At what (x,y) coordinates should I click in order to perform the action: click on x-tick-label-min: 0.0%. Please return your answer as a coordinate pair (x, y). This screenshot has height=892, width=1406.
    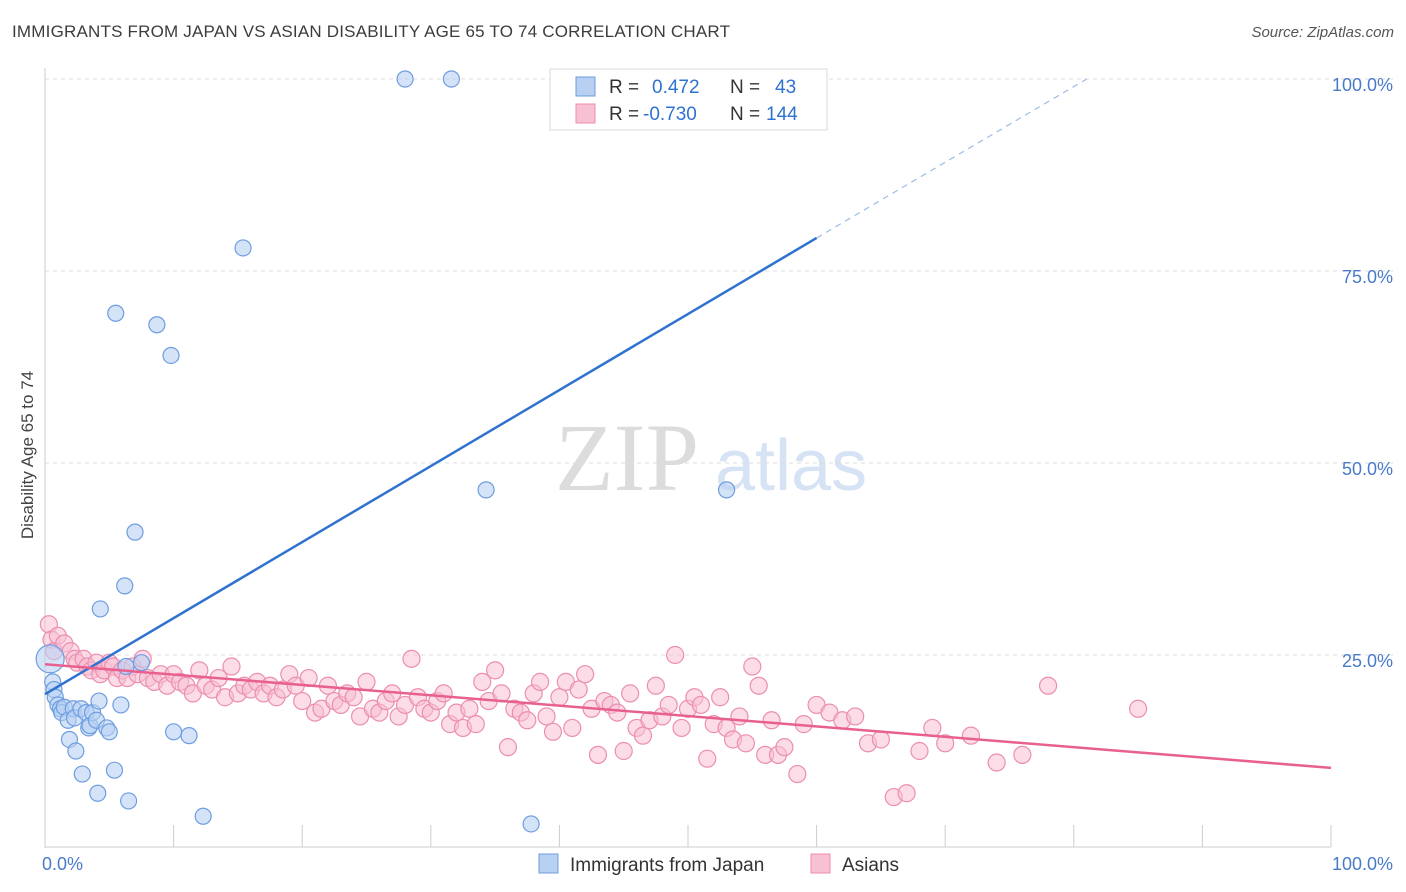
    Looking at the image, I should click on (62, 864).